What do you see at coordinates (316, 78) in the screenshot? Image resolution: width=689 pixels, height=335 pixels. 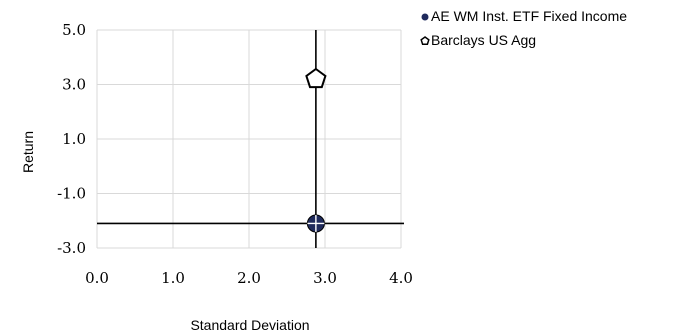 I see `data-point-pentagon` at bounding box center [316, 78].